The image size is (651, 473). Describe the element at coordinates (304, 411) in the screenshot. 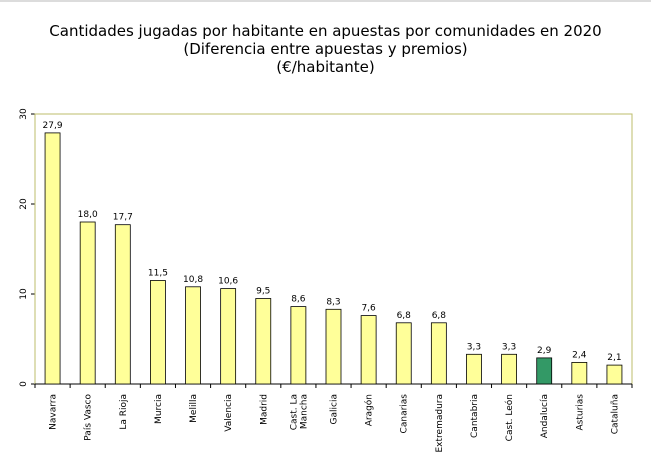

I see `category-label: Mancha` at that location.